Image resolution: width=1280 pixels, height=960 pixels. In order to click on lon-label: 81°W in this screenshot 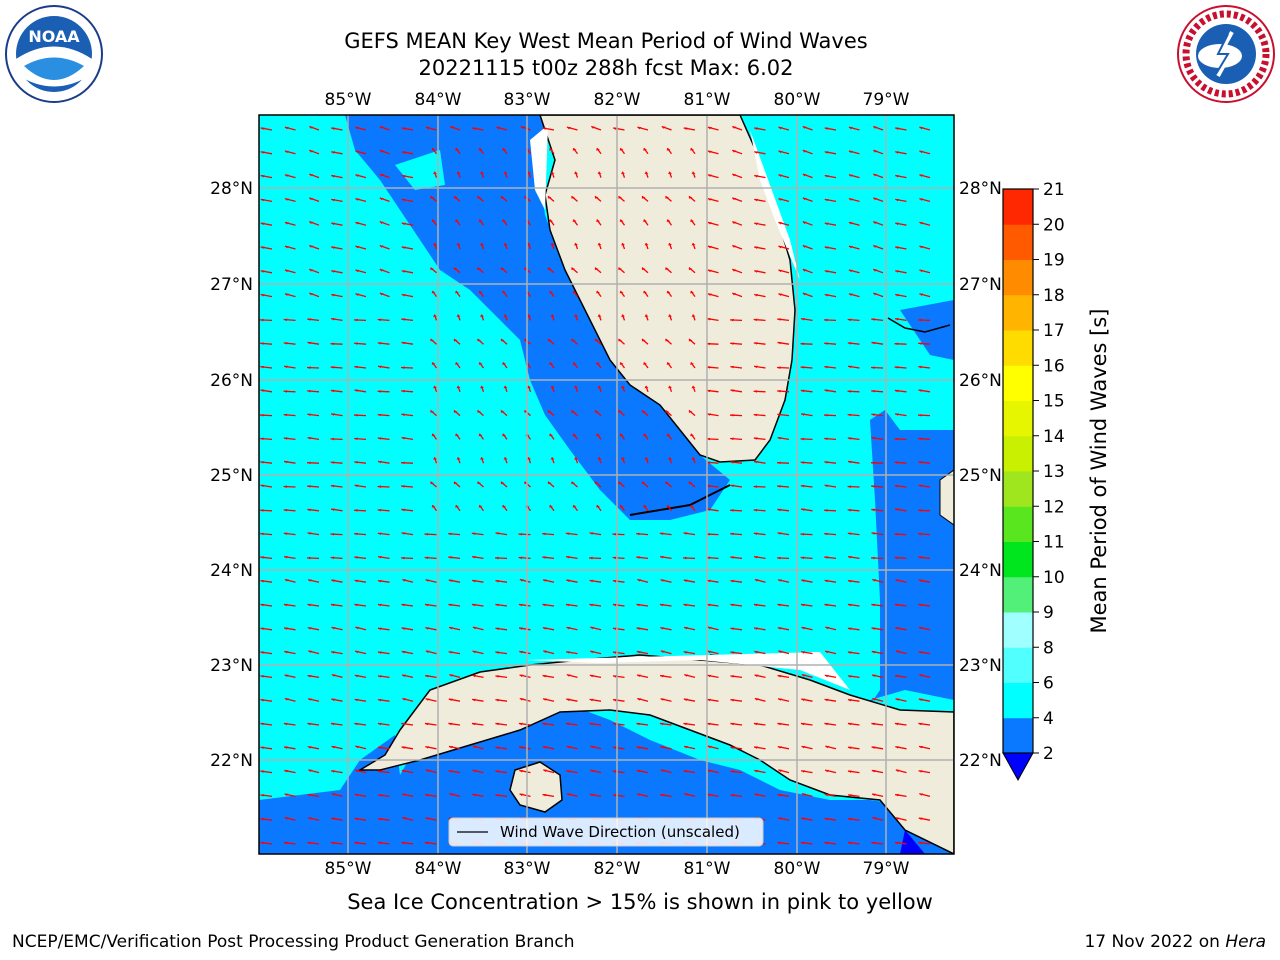, I will do `click(707, 100)`.